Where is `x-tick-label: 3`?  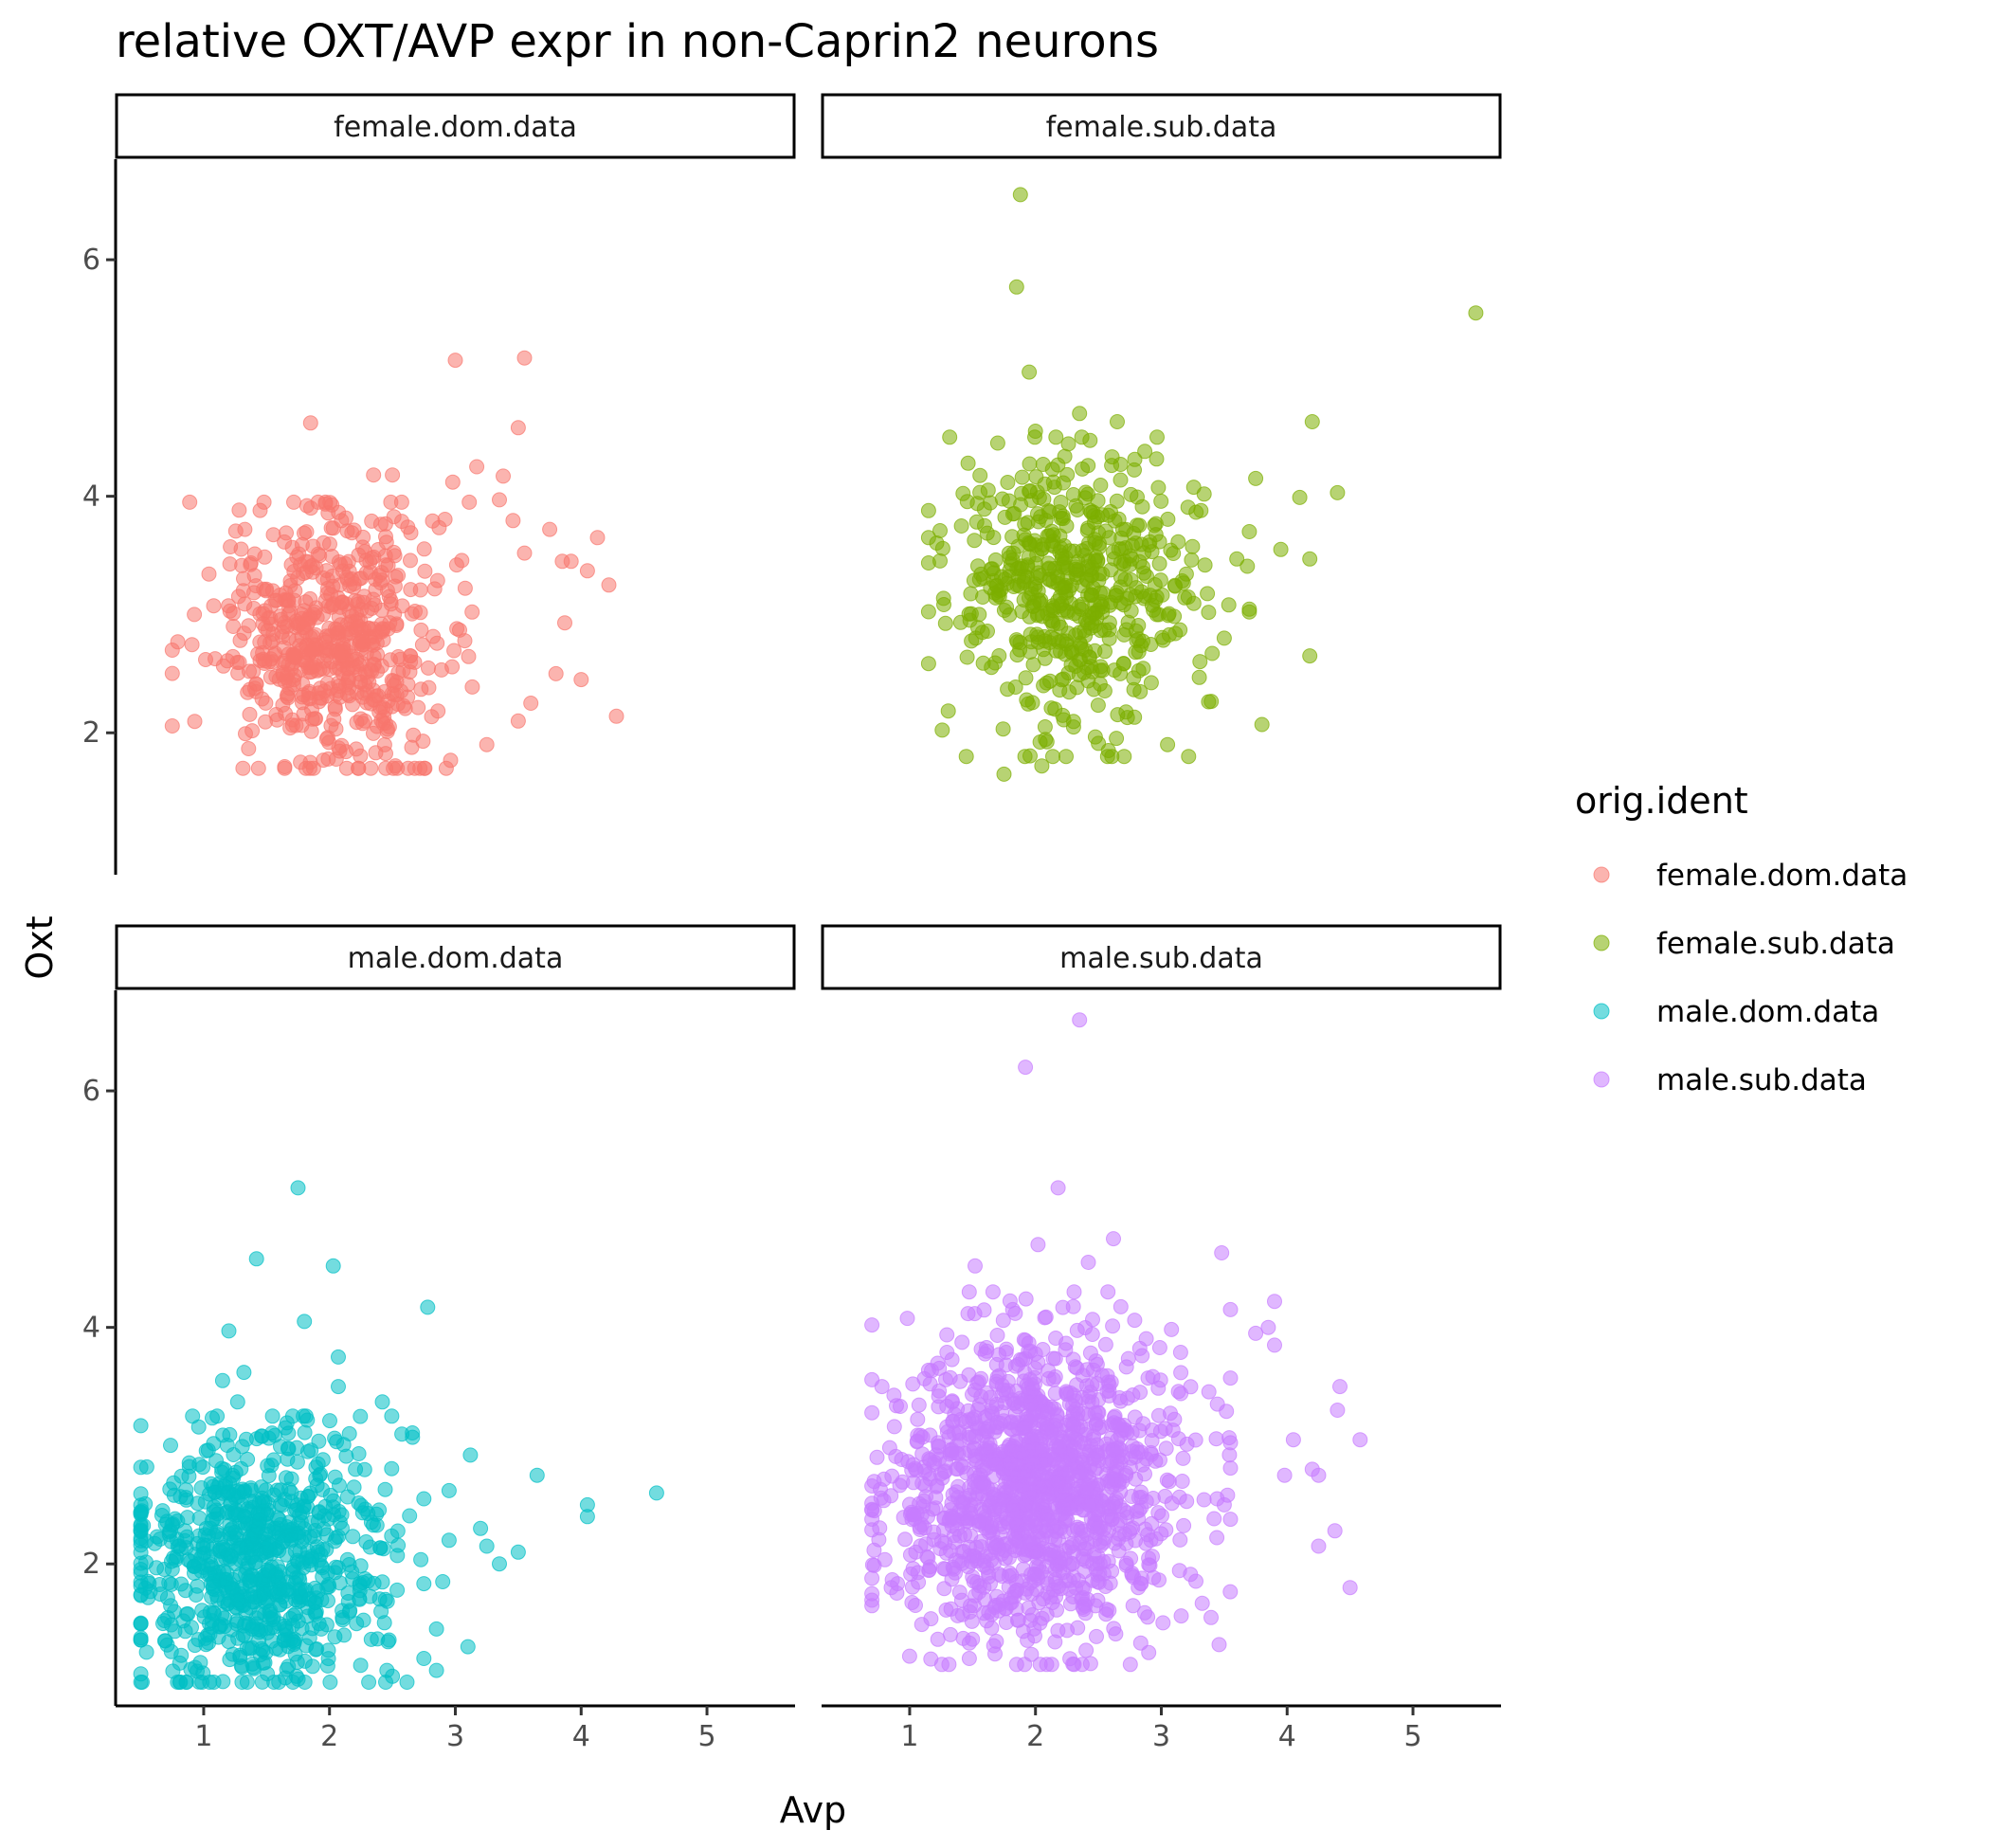
x-tick-label: 3 is located at coordinates (455, 1737).